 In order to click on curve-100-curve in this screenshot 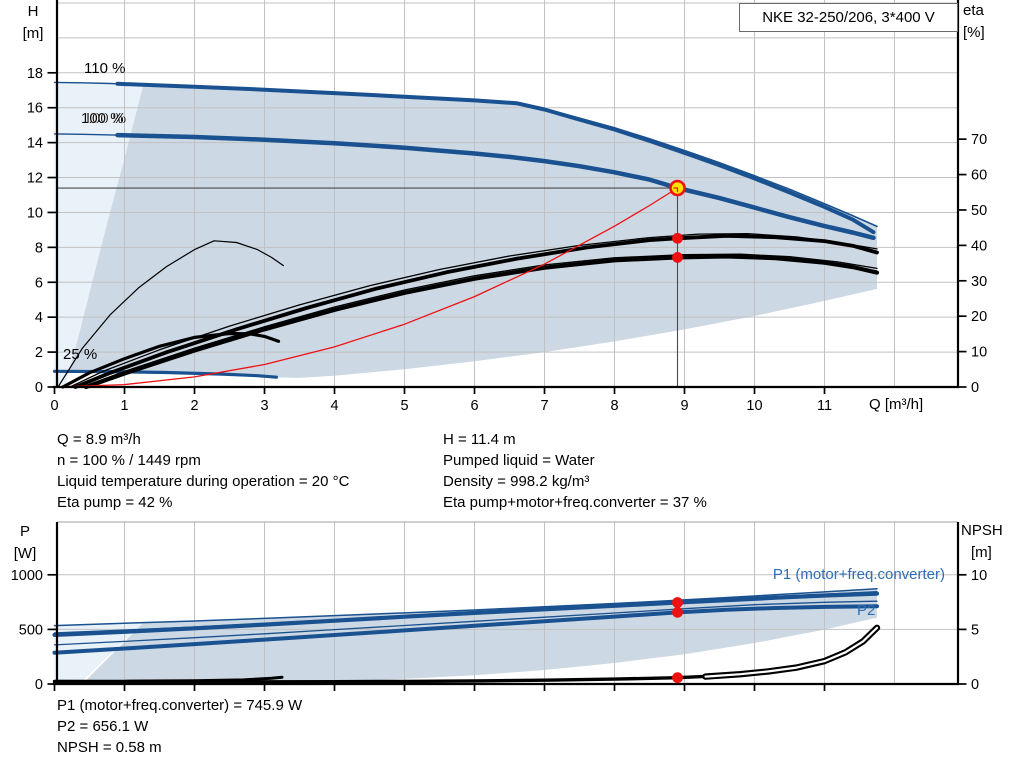, I will do `click(495, 186)`.